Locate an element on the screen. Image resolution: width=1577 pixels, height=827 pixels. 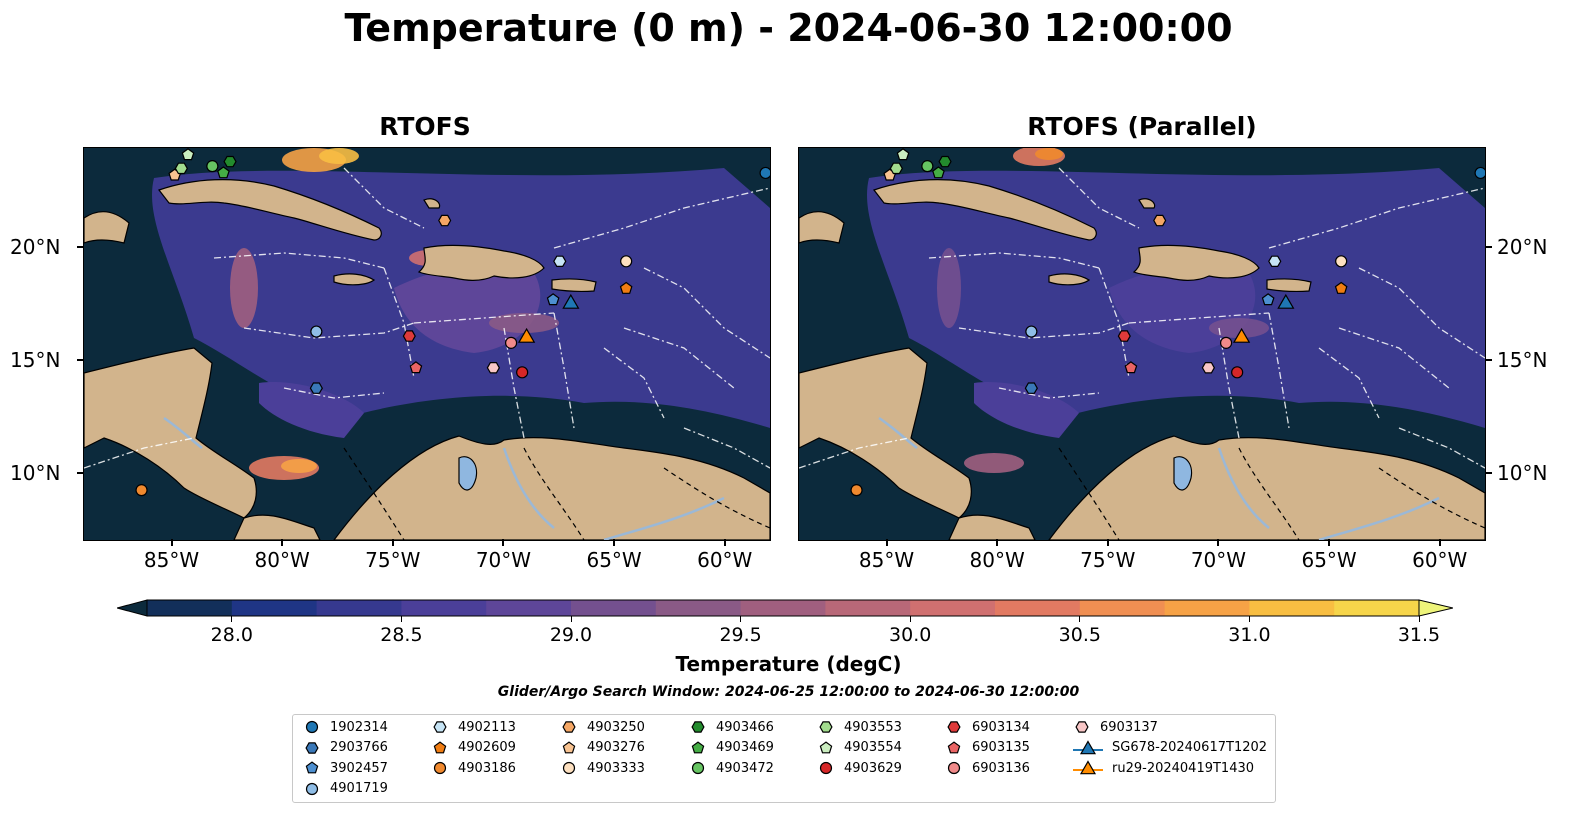
pentagon-marker-icon is located at coordinates (954, 746).